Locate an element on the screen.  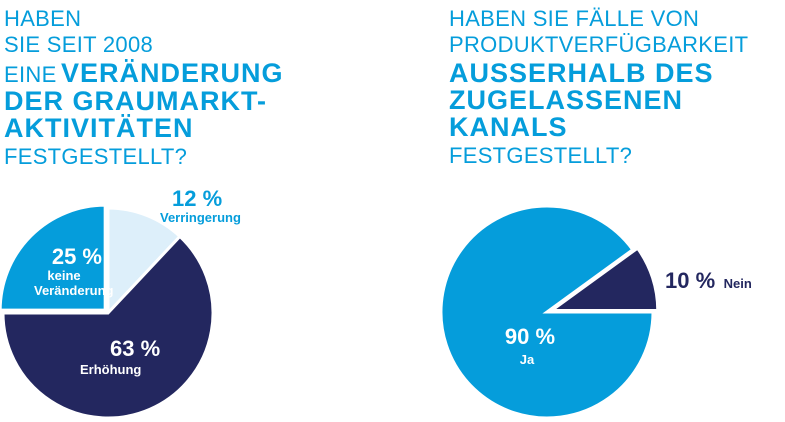
title-line-bold: VERÄNDERUNG is located at coordinates (172, 73).